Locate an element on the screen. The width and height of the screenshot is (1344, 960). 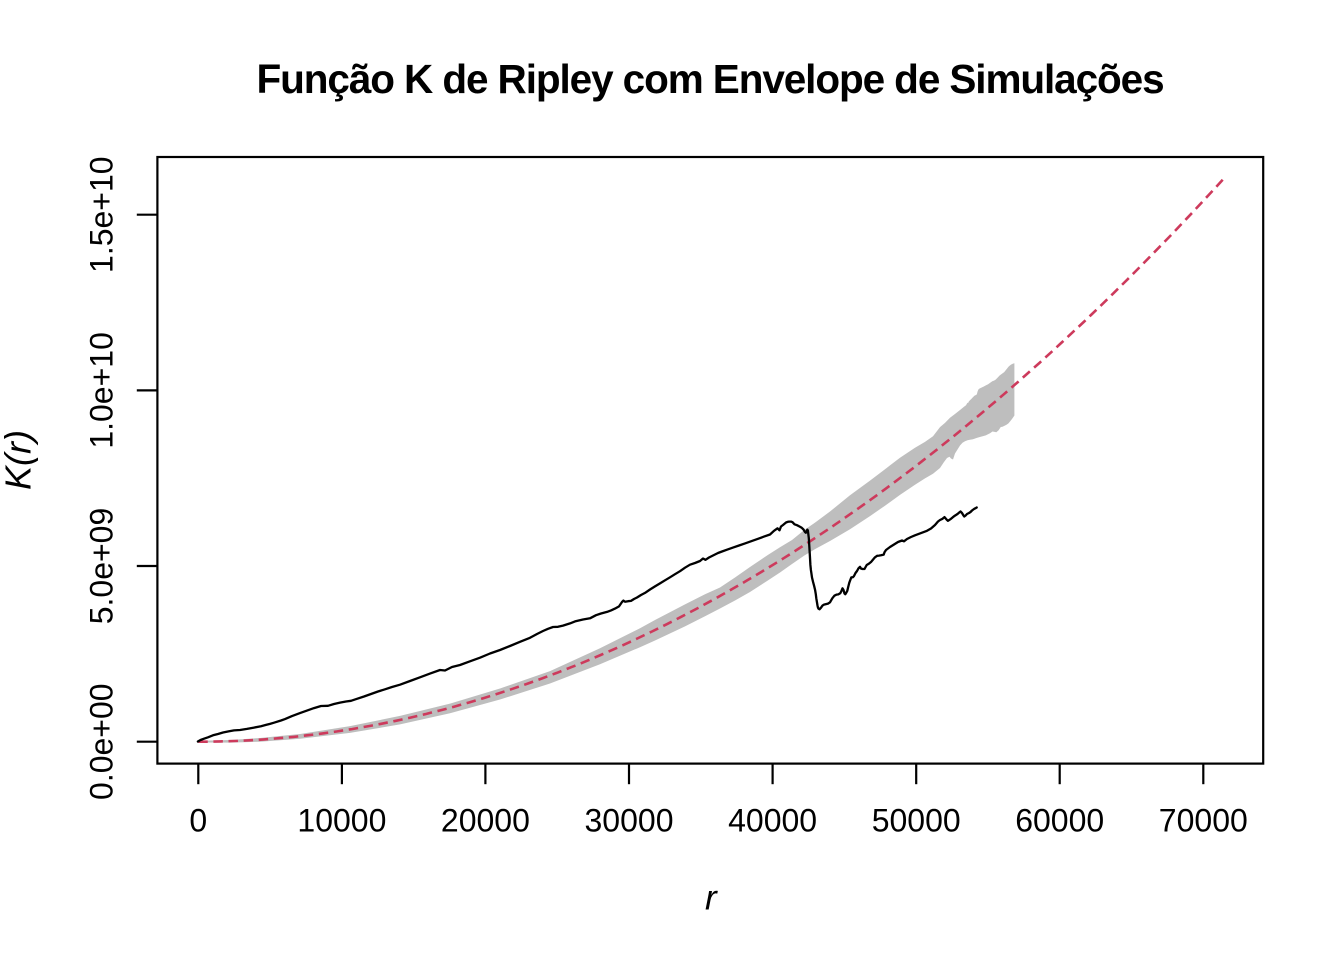
svg-text: r is located at coordinates (711, 898).